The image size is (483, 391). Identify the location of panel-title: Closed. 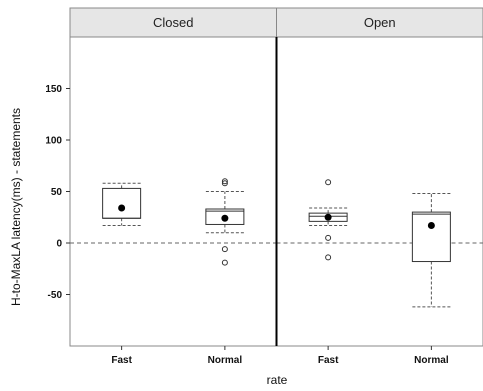
(173, 22).